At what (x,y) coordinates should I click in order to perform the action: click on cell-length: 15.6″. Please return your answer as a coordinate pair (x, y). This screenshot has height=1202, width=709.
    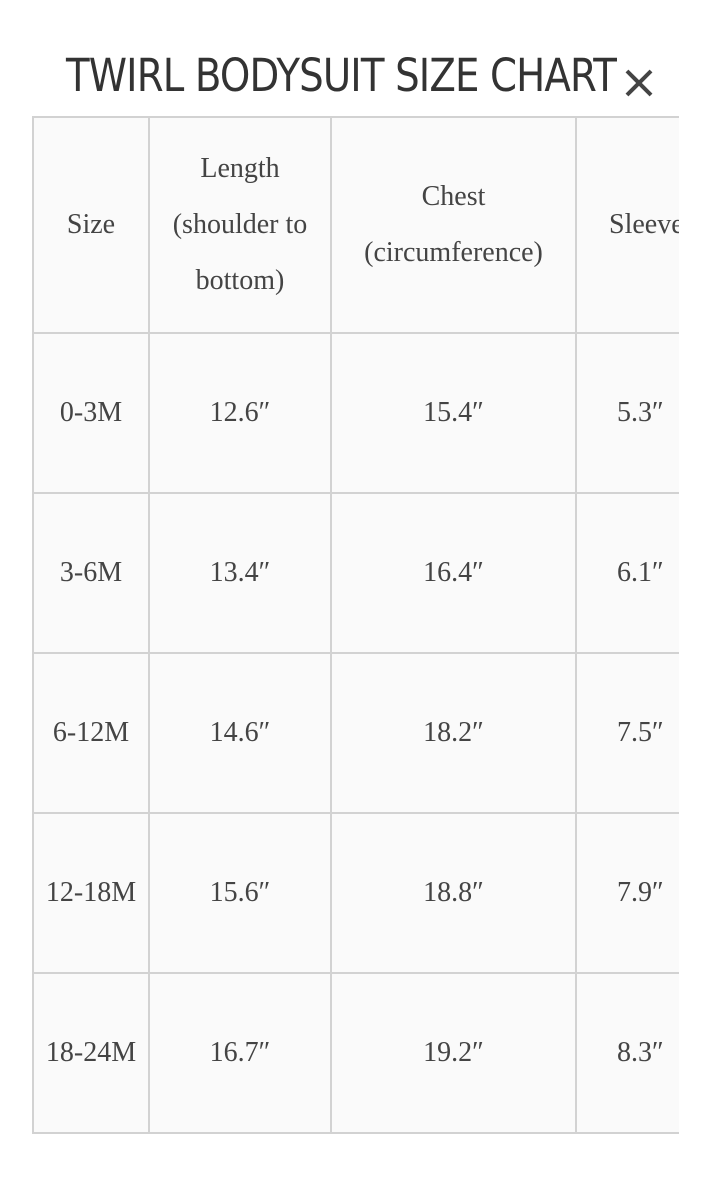
    Looking at the image, I should click on (240, 893).